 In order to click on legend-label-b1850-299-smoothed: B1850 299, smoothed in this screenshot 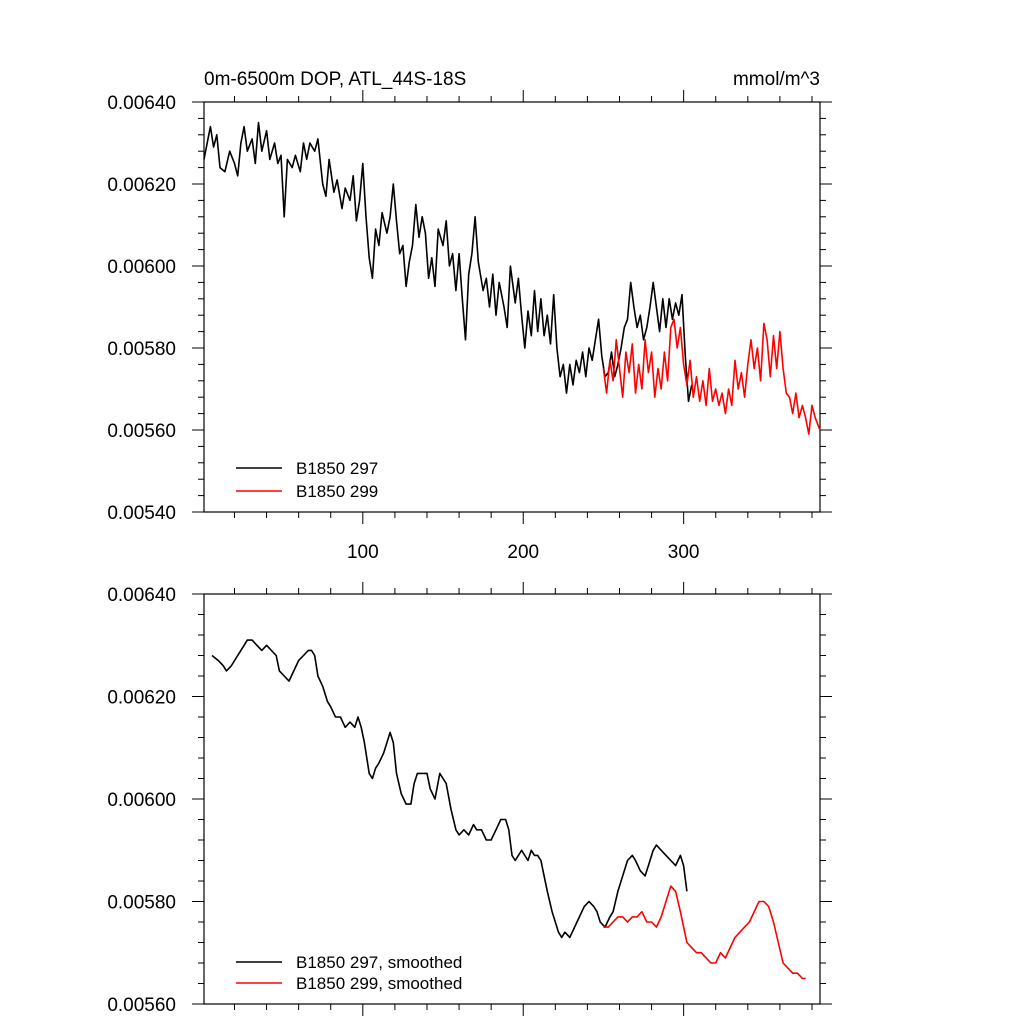, I will do `click(379, 983)`.